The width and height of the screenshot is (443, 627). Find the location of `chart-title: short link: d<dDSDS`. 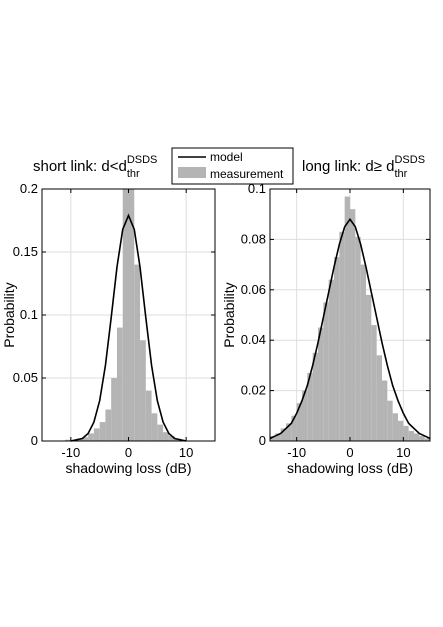

chart-title: short link: d<dDSDS is located at coordinates (95, 164).